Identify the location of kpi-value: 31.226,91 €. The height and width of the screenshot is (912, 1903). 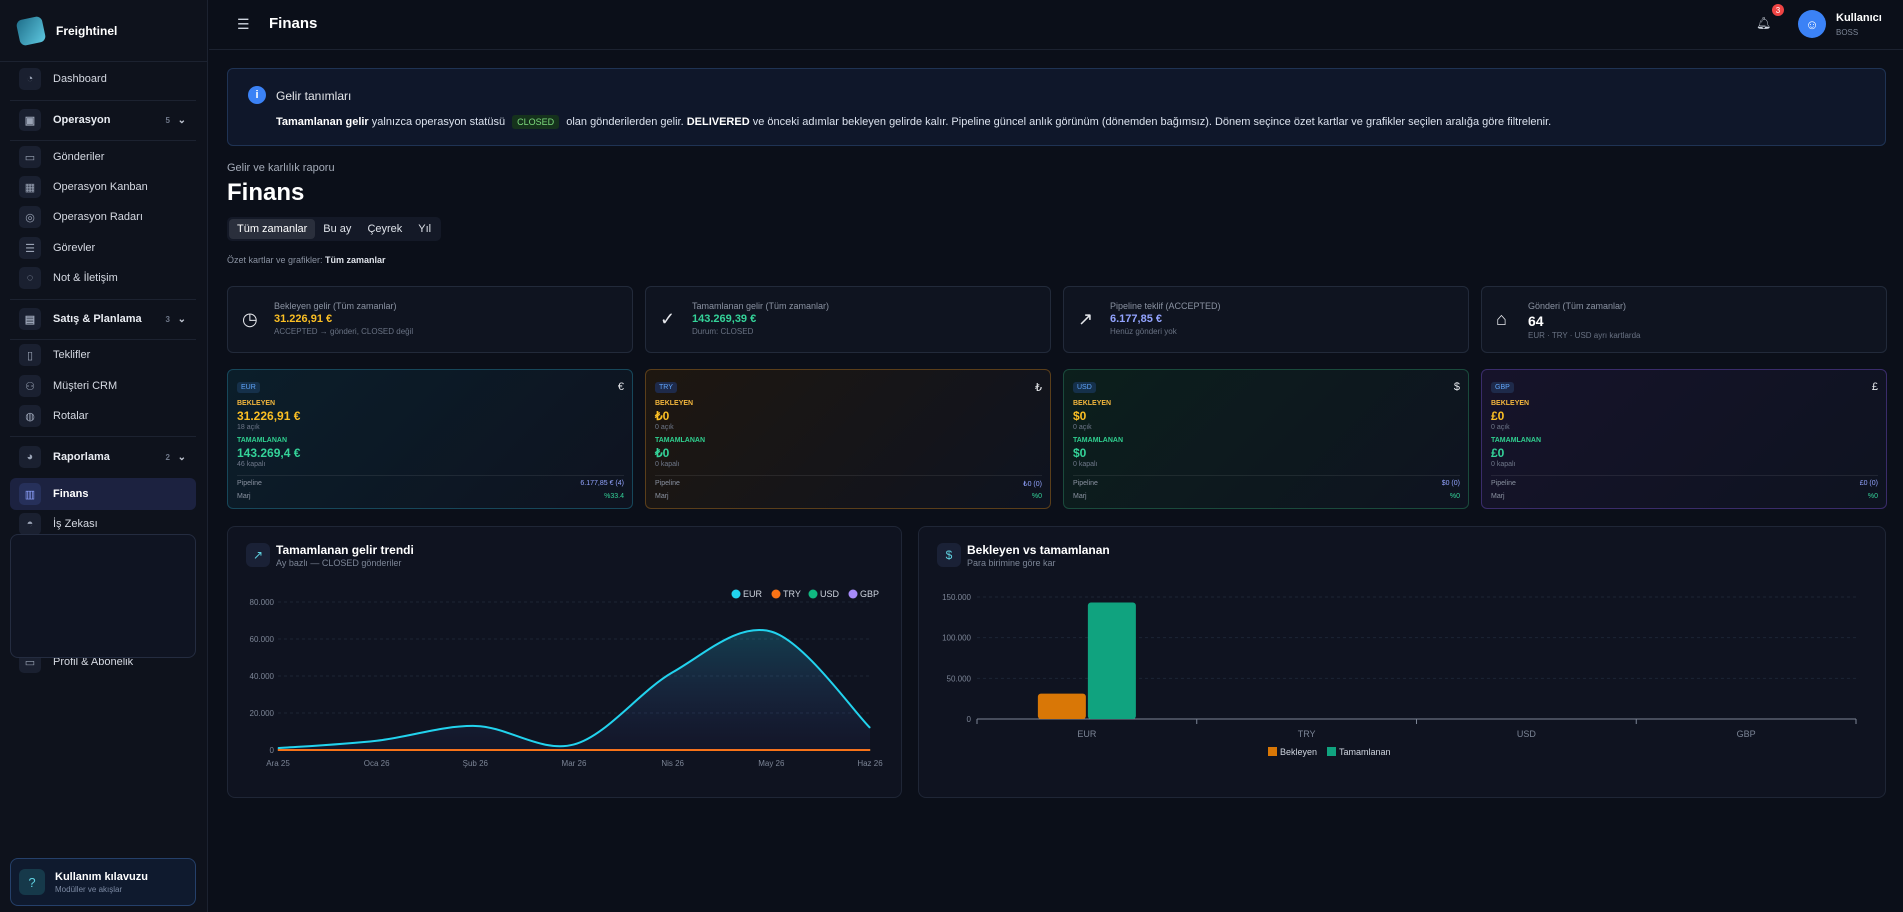
(303, 319).